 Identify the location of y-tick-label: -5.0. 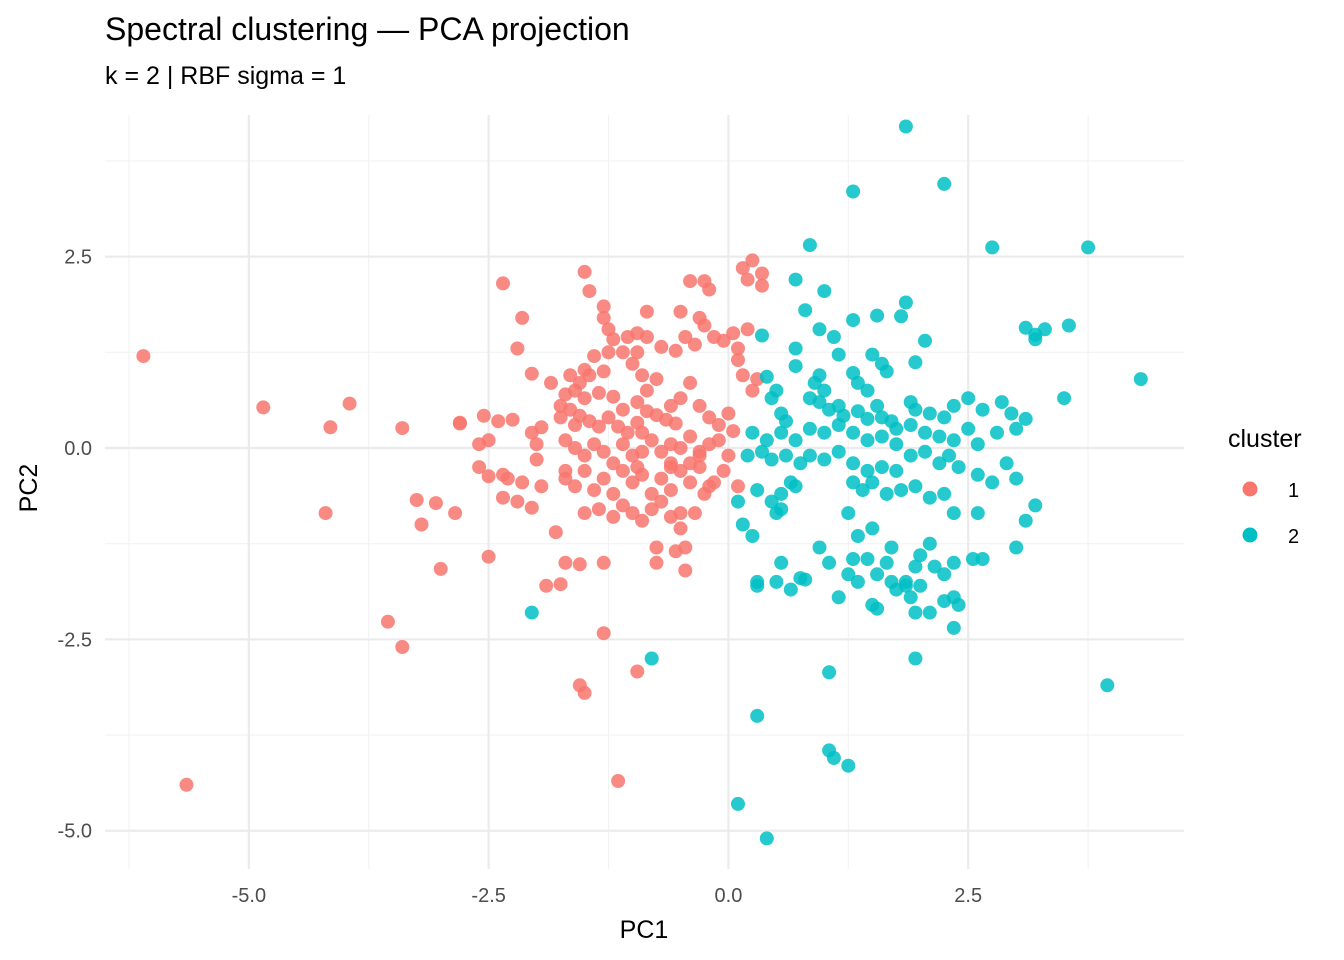
(75, 832).